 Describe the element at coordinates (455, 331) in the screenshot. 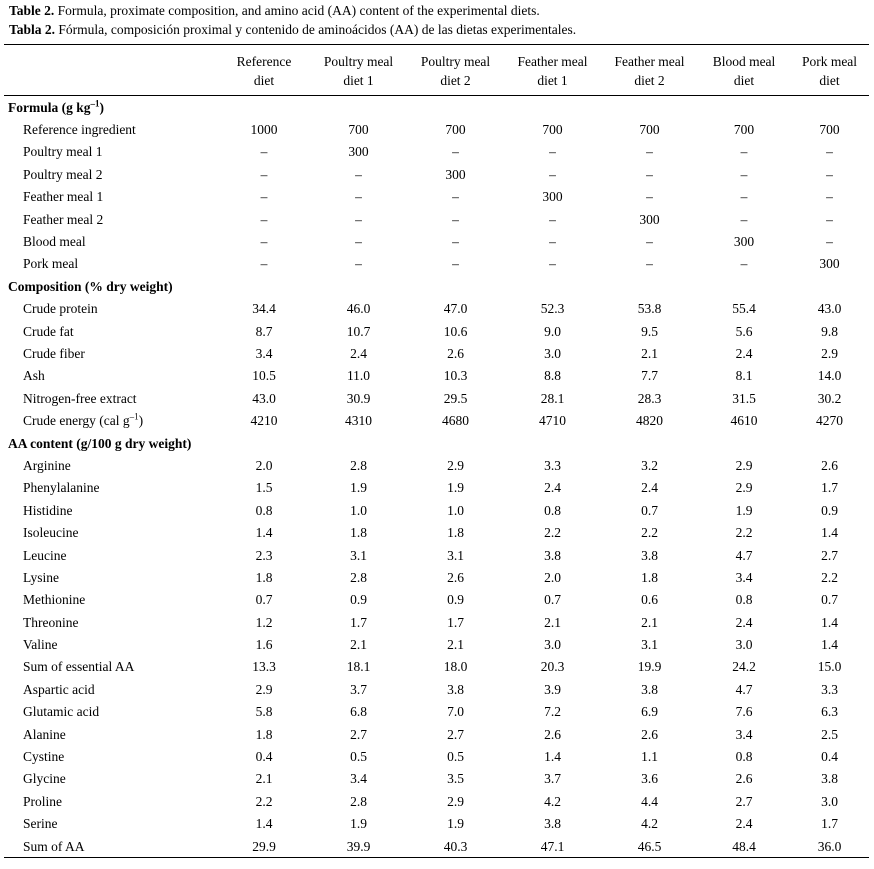

I see `value-cell: 10.6` at that location.